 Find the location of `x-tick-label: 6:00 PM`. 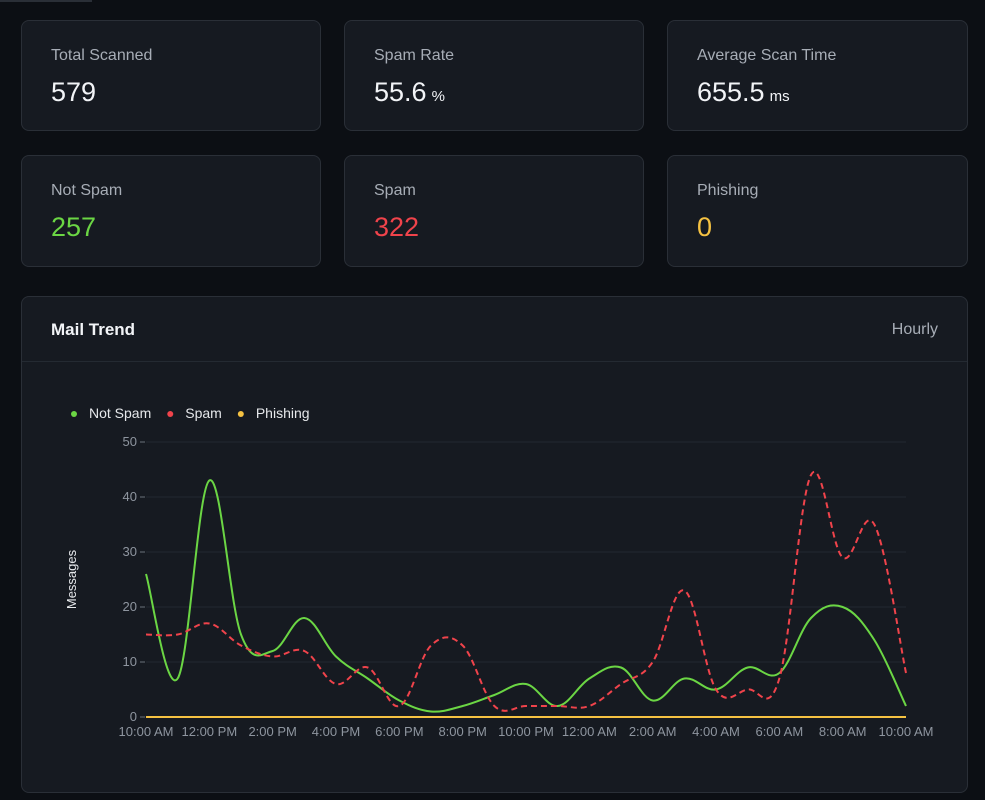

x-tick-label: 6:00 PM is located at coordinates (399, 731).